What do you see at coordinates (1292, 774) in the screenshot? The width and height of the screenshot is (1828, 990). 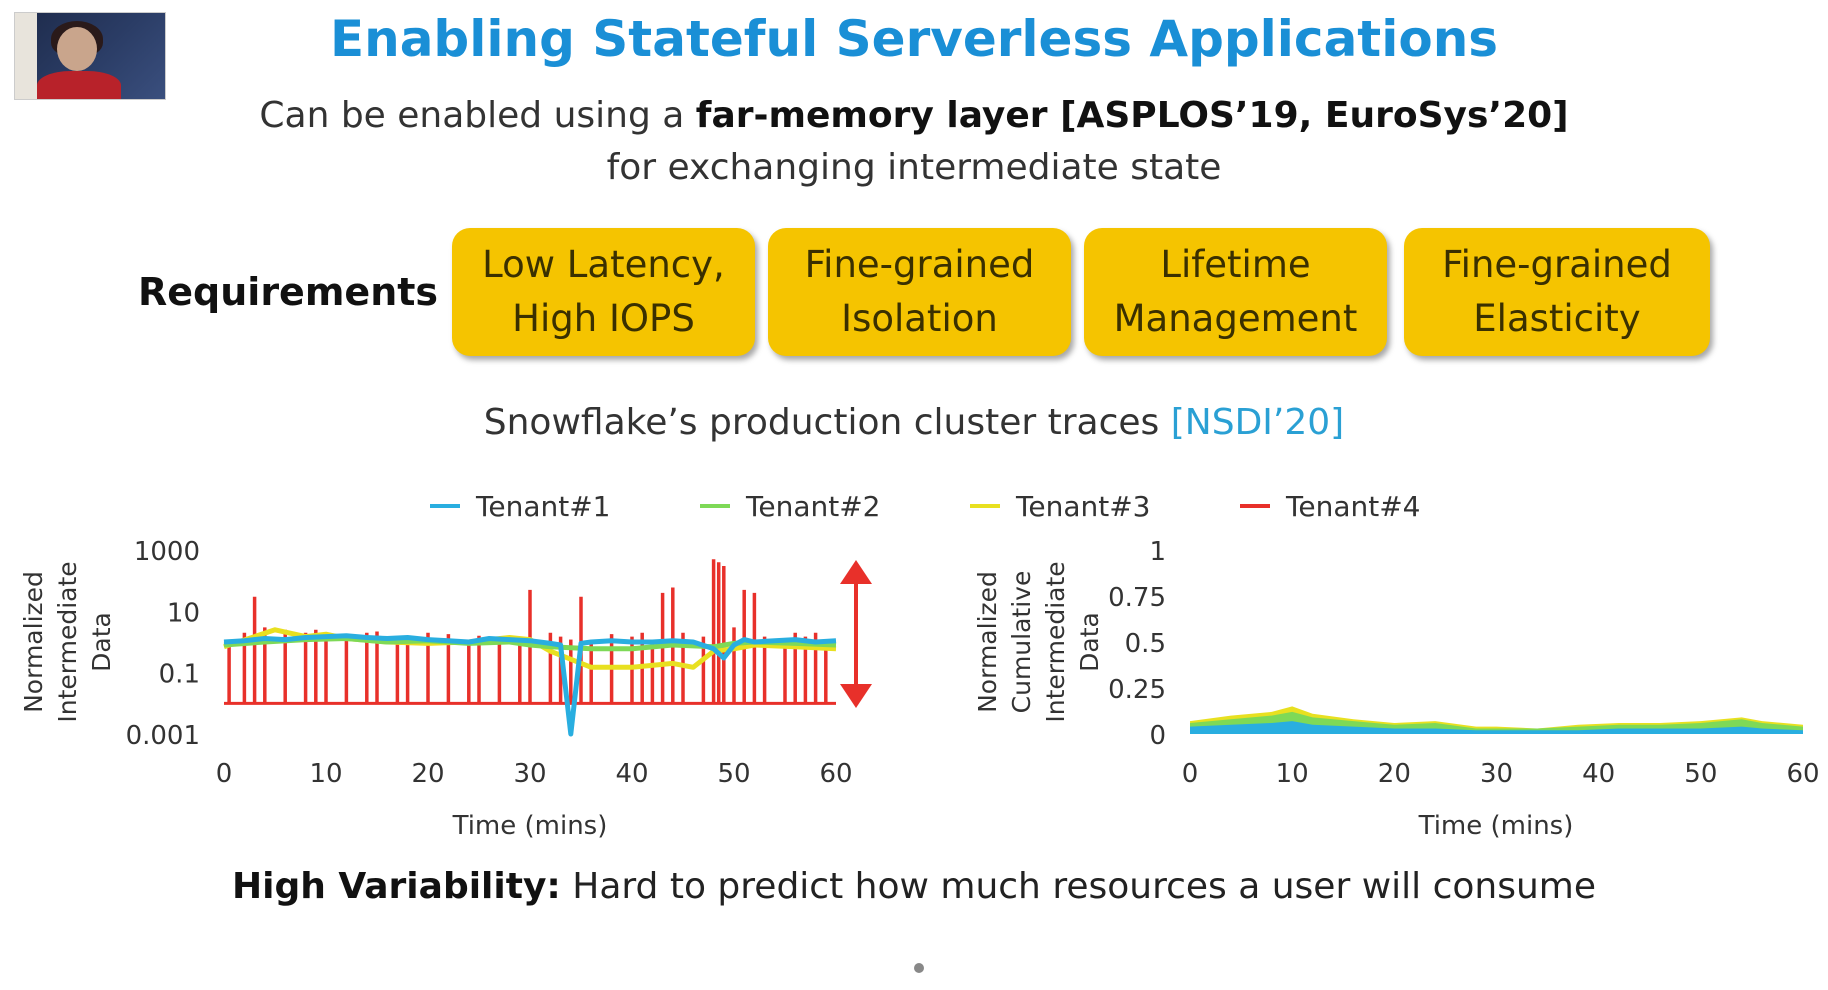 I see `chart2-xtick-1: 10` at bounding box center [1292, 774].